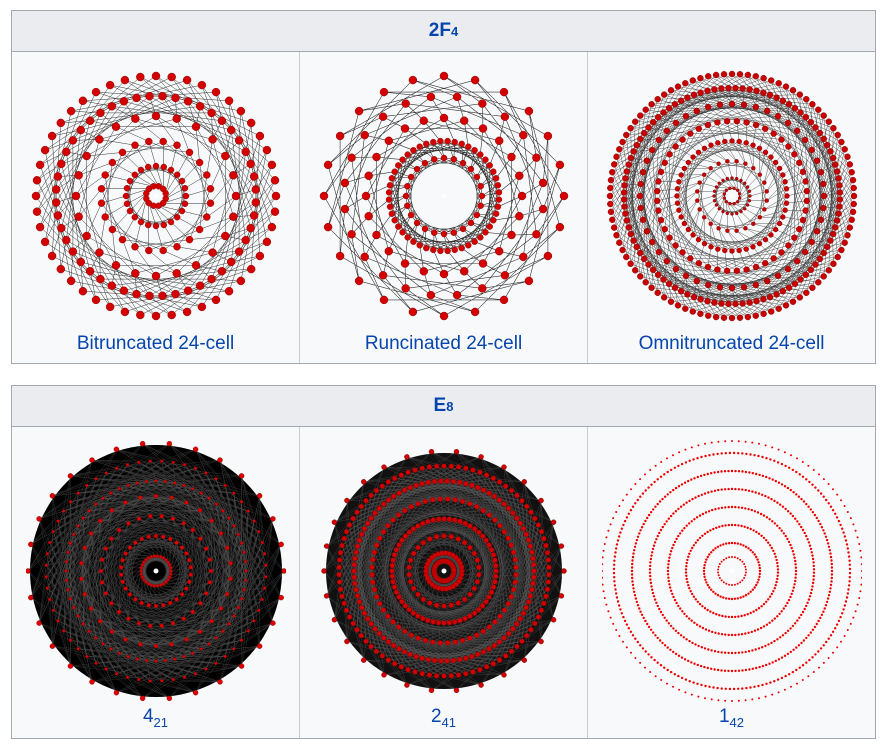 The image size is (894, 752). Describe the element at coordinates (155, 718) in the screenshot. I see `caption: 421` at that location.